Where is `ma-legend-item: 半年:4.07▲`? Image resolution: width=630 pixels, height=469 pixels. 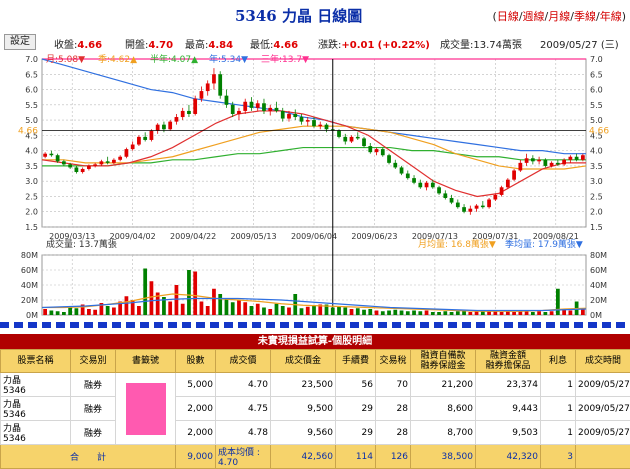 ma-legend-item: 半年:4.07▲ is located at coordinates (174, 59).